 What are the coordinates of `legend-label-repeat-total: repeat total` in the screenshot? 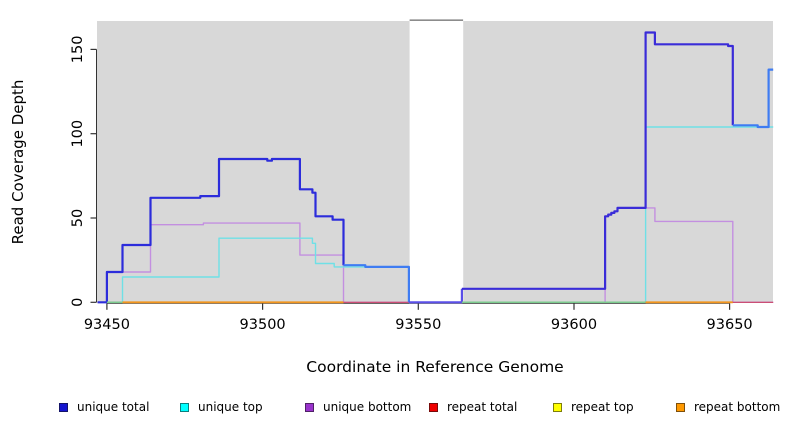 It's located at (482, 407).